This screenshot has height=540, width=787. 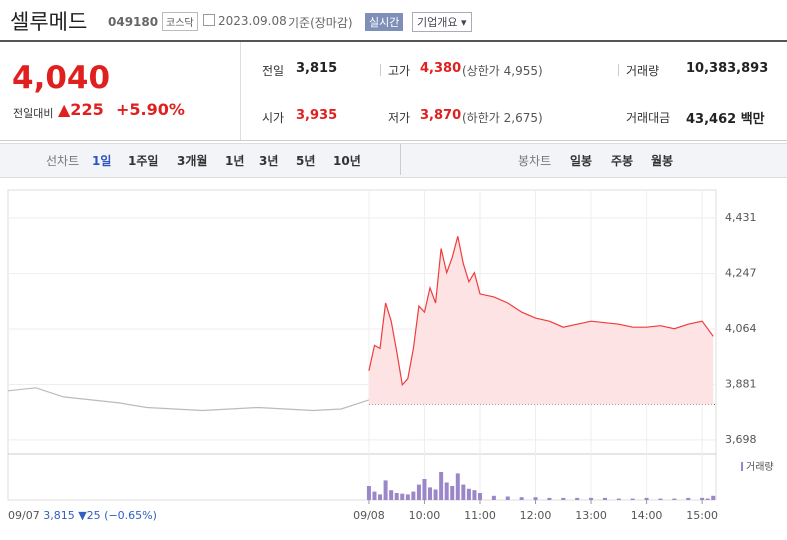 What do you see at coordinates (61, 78) in the screenshot?
I see `price: 4,040` at bounding box center [61, 78].